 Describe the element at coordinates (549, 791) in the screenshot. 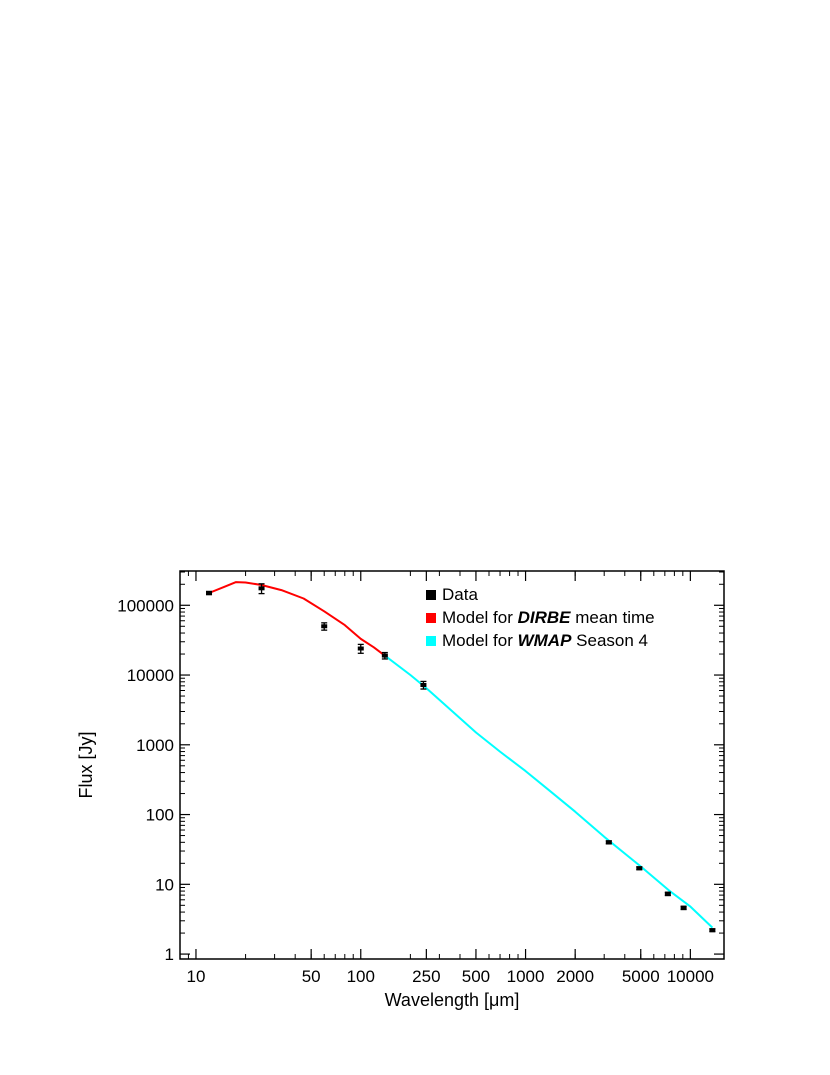

I see `wmap-model-line` at that location.